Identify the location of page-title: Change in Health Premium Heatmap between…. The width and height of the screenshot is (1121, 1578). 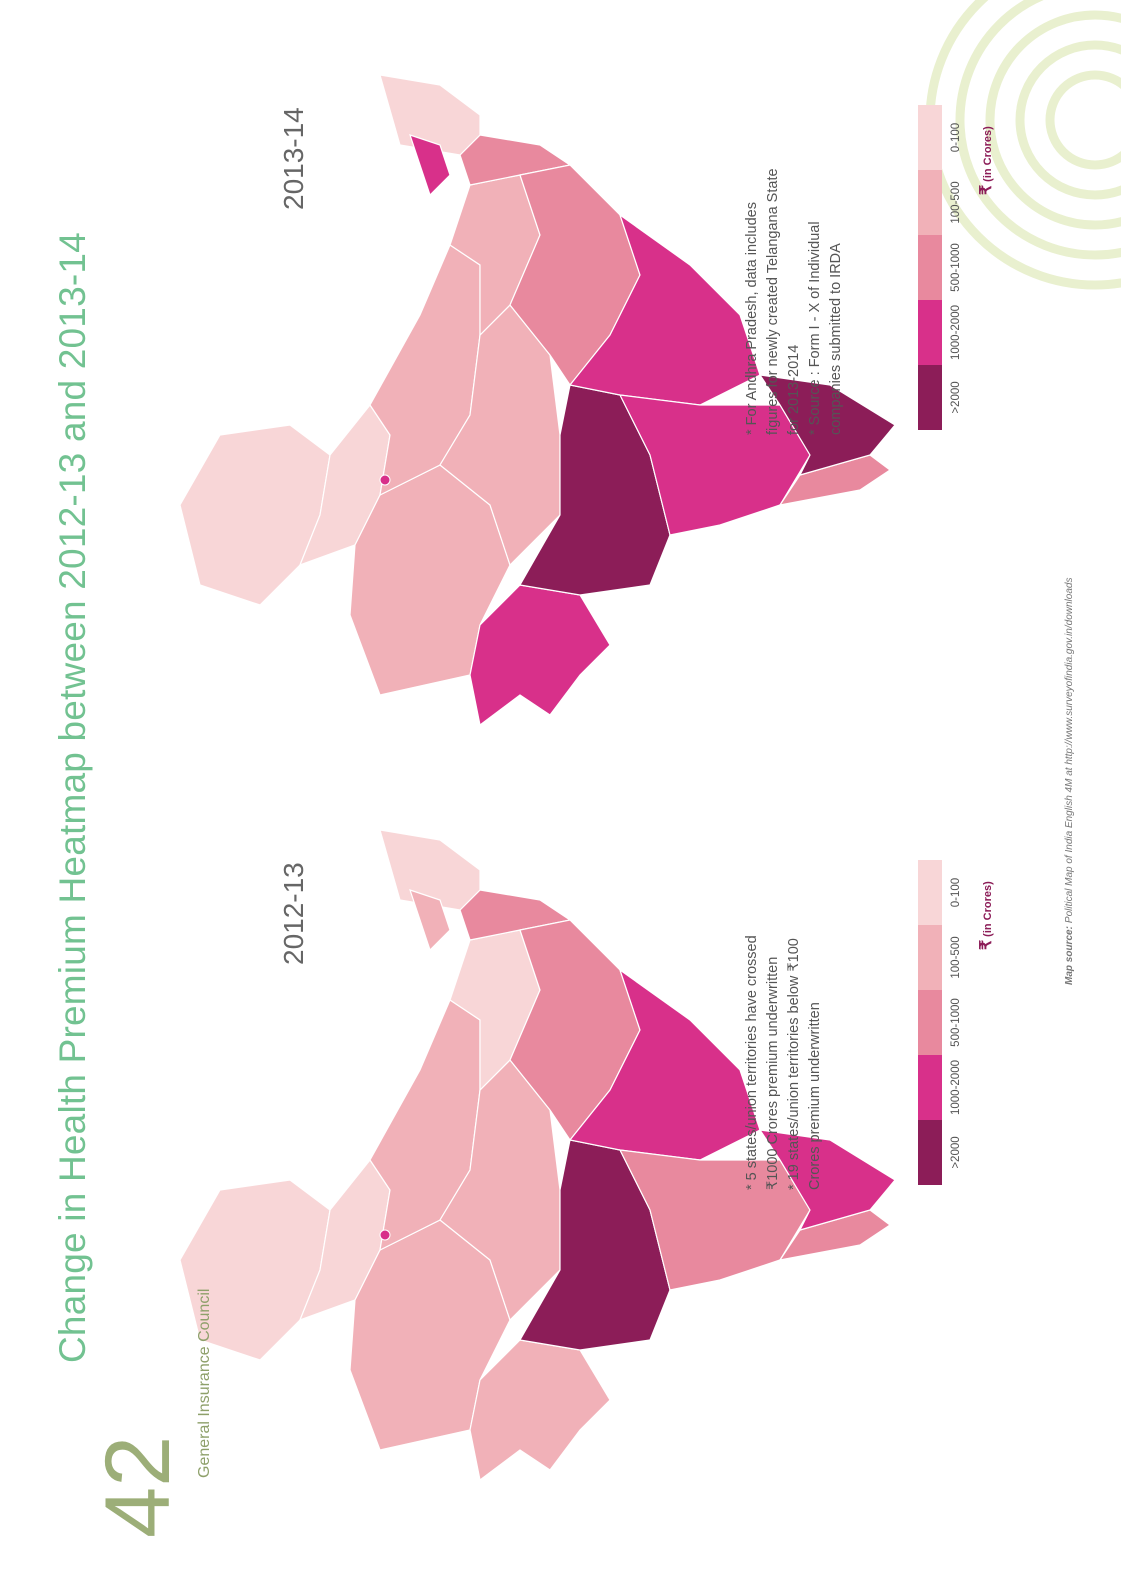
(72, 797).